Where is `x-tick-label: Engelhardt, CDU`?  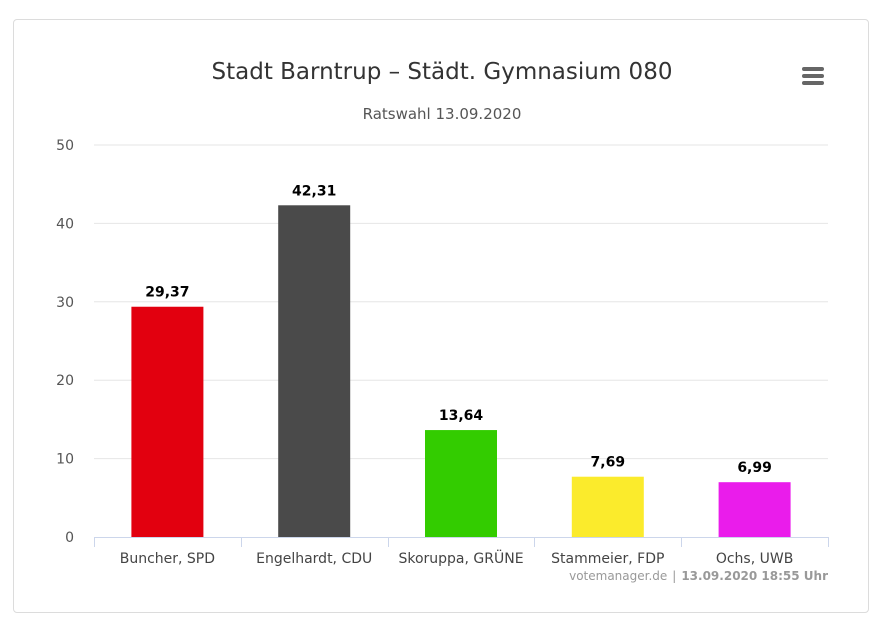
x-tick-label: Engelhardt, CDU is located at coordinates (314, 559).